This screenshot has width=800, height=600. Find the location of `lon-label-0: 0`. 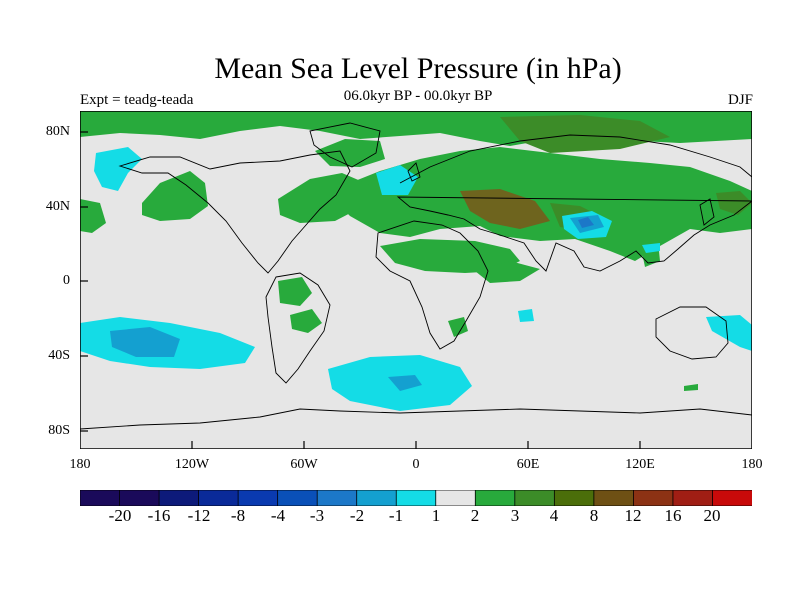

lon-label-0: 0 is located at coordinates (416, 464).